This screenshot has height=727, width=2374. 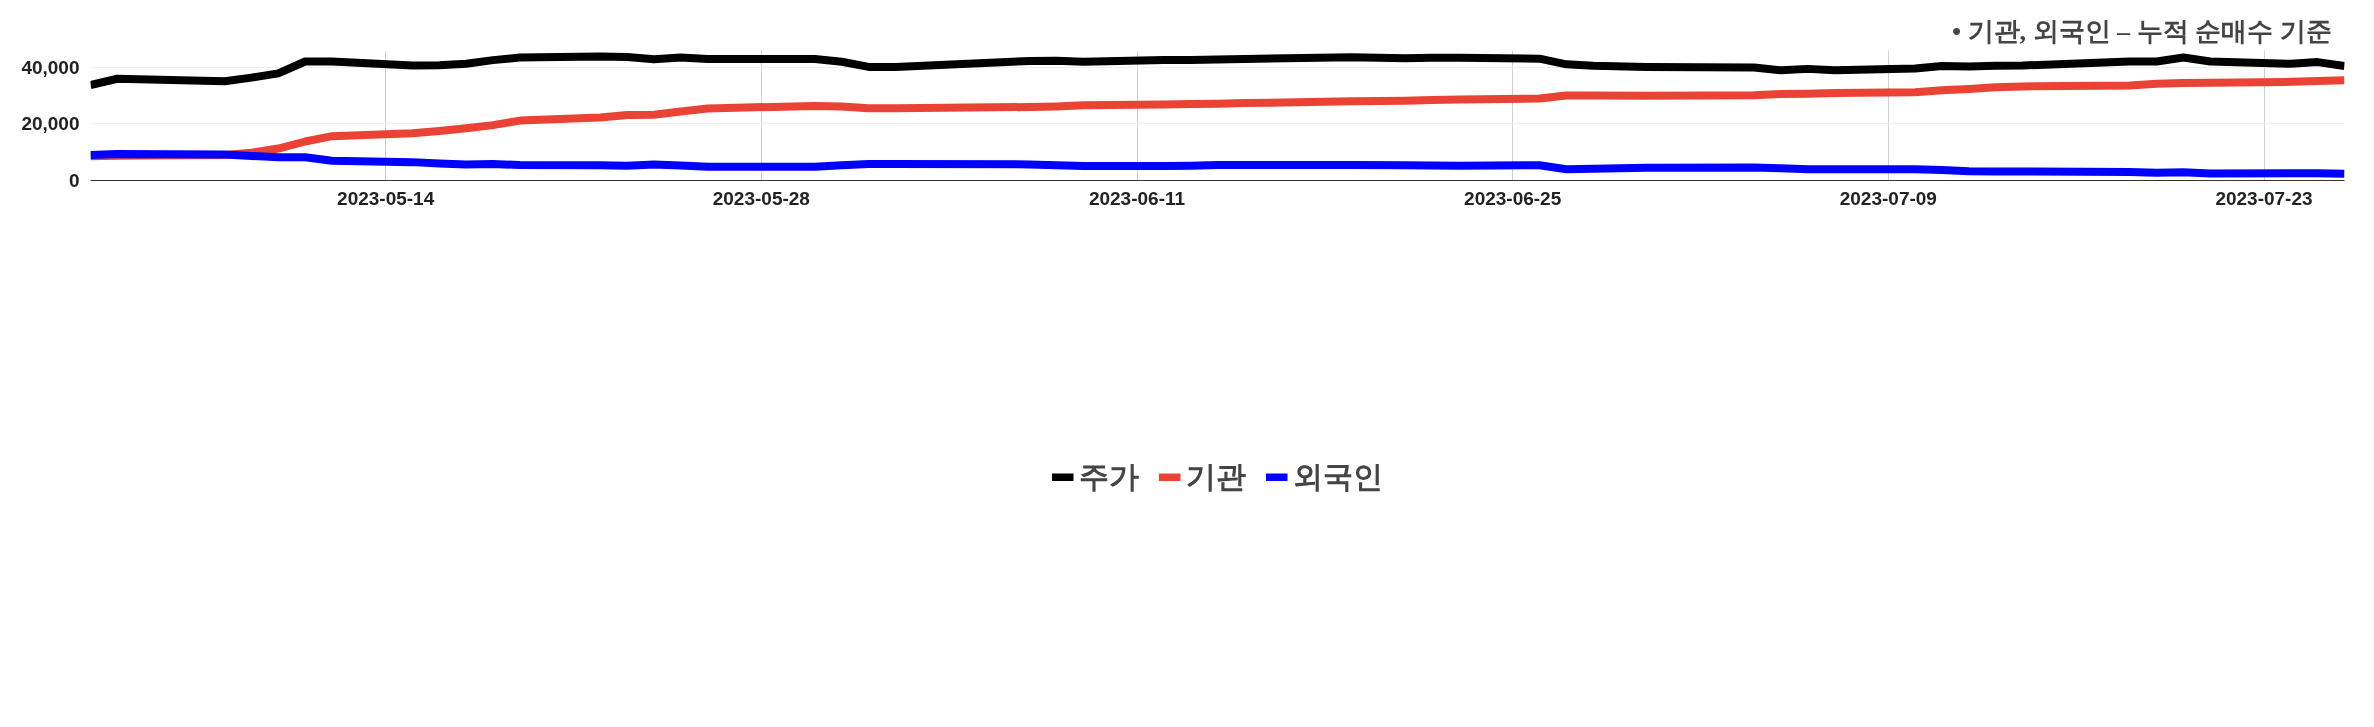 I want to click on x-tick-label: 2023-05-28, so click(x=761, y=198).